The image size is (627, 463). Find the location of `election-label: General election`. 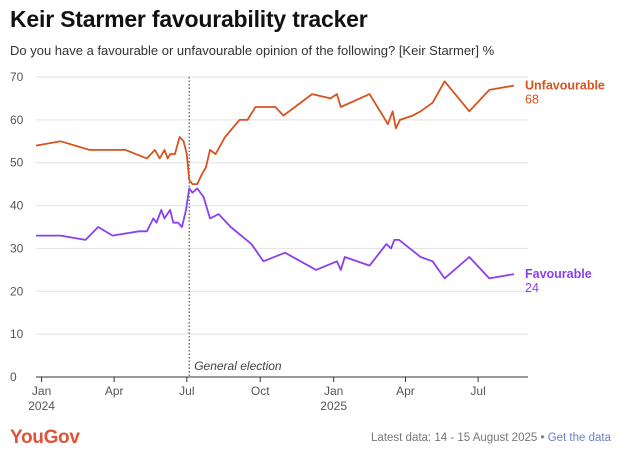

election-label: General election is located at coordinates (238, 366).